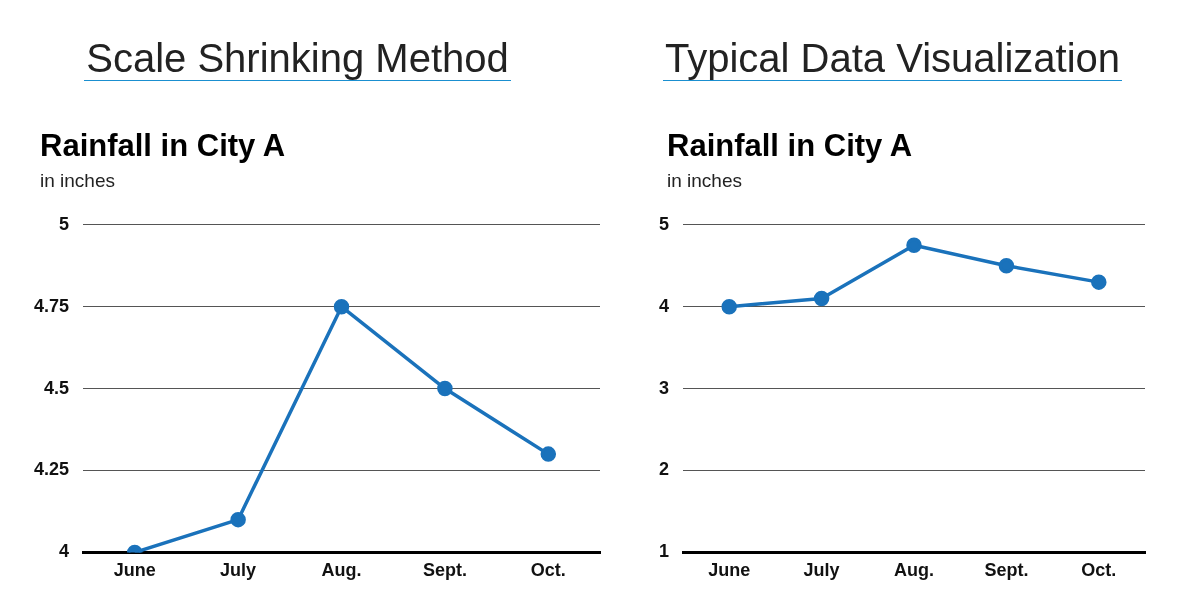 This screenshot has height=611, width=1190. What do you see at coordinates (297, 58) in the screenshot?
I see `chart-title: Scale Shrinking Method` at bounding box center [297, 58].